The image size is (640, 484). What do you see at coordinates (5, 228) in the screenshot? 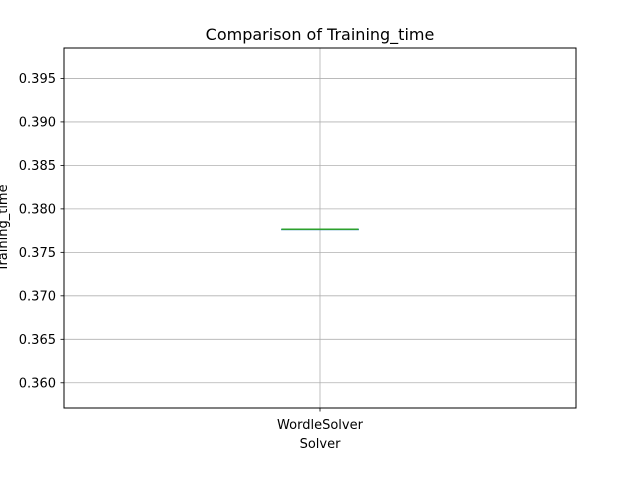
I see `y-axis-label: Training_time` at bounding box center [5, 228].